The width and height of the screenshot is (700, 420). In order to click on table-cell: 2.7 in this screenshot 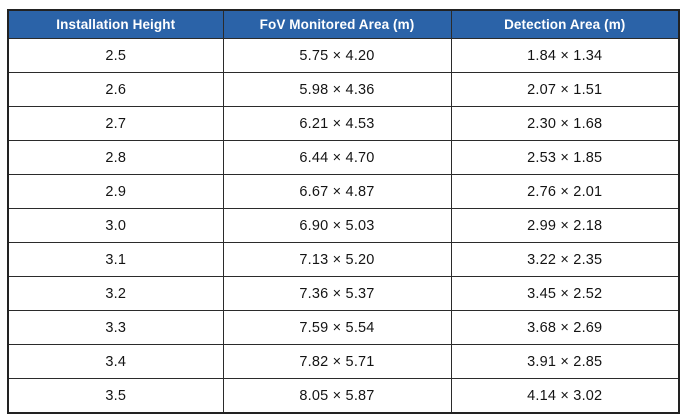, I will do `click(115, 123)`.